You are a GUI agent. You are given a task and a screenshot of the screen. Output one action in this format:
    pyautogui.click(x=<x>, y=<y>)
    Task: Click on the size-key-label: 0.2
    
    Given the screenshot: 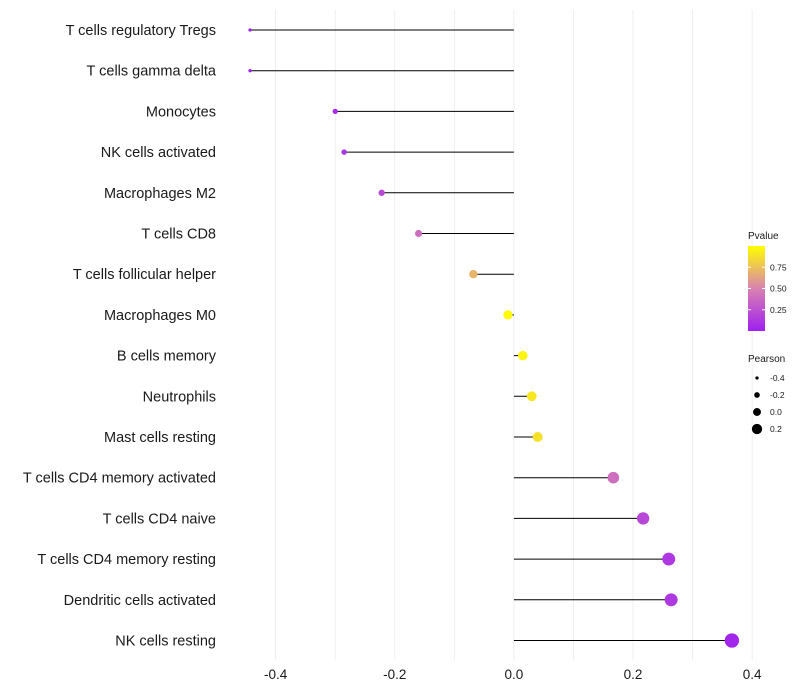 What is the action you would take?
    pyautogui.click(x=776, y=429)
    